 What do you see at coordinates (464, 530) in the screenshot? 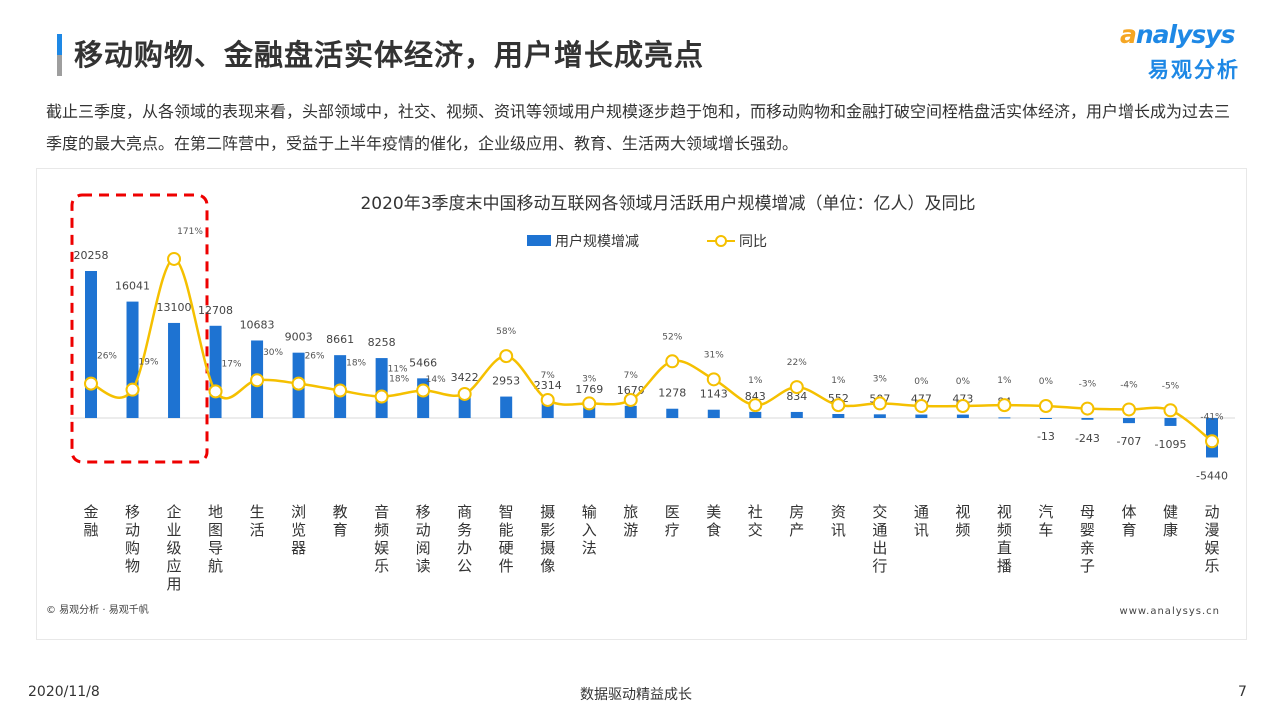
I see `category-label-9-1: 务` at bounding box center [464, 530].